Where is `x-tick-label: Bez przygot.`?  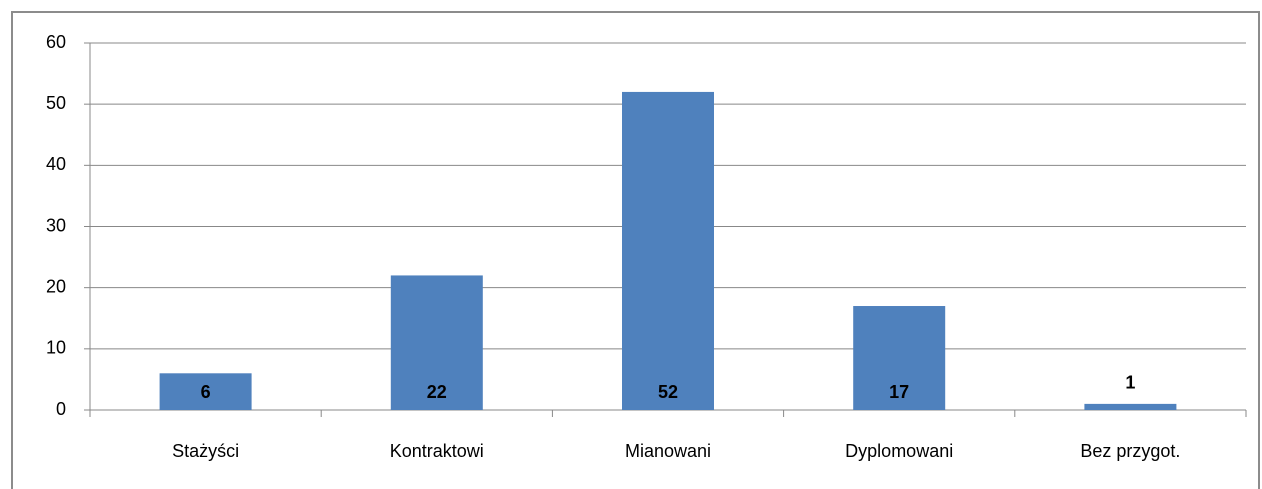
x-tick-label: Bez przygot. is located at coordinates (1130, 451).